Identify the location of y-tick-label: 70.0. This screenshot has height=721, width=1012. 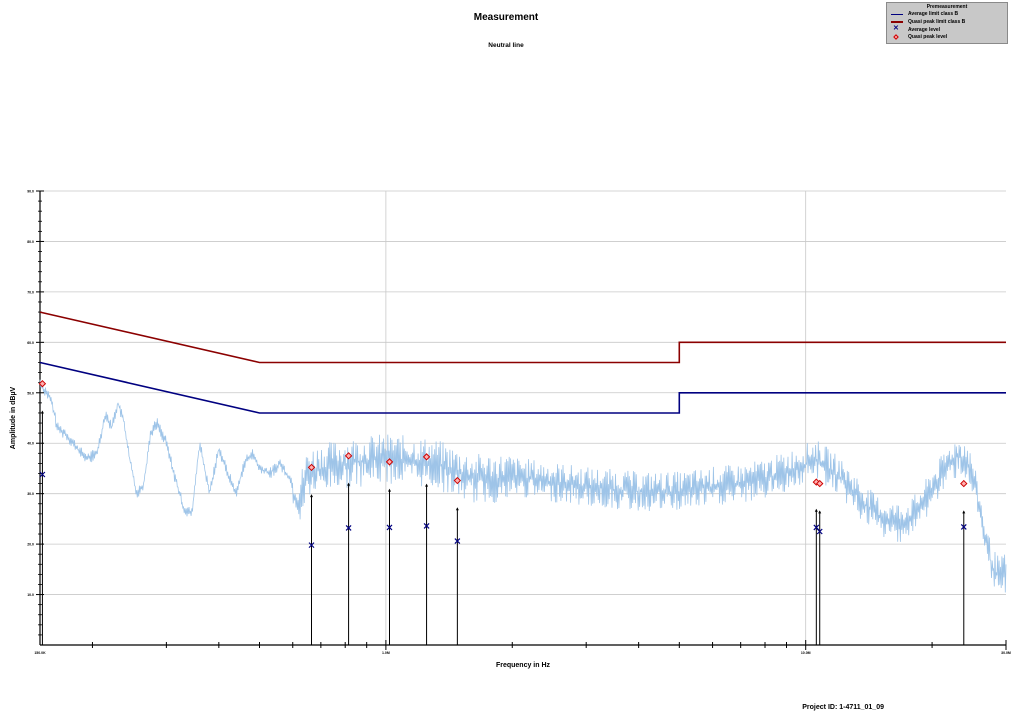
(30, 292).